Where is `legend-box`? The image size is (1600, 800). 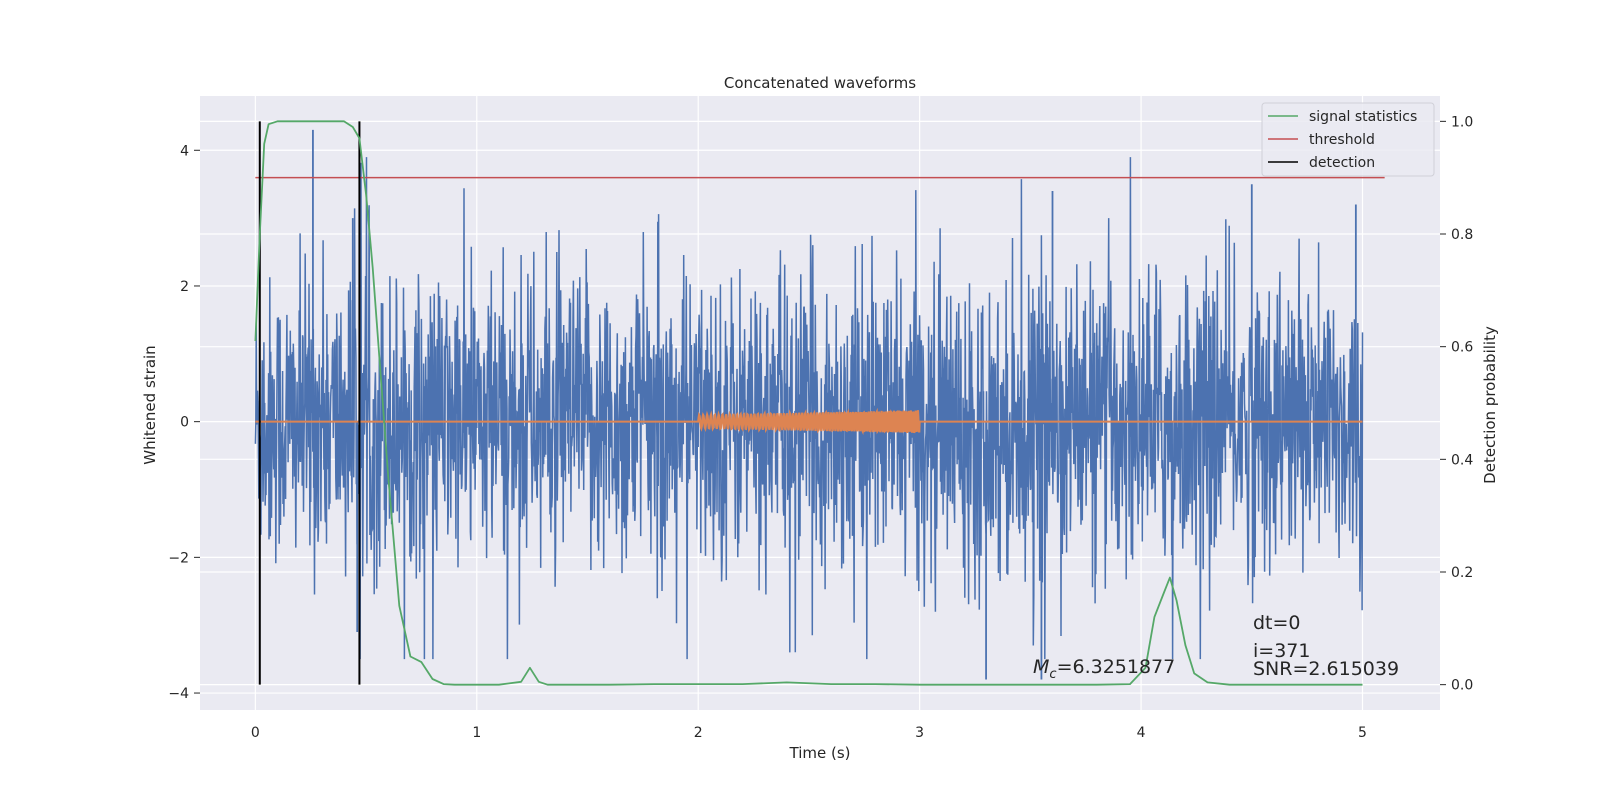 legend-box is located at coordinates (1348, 139).